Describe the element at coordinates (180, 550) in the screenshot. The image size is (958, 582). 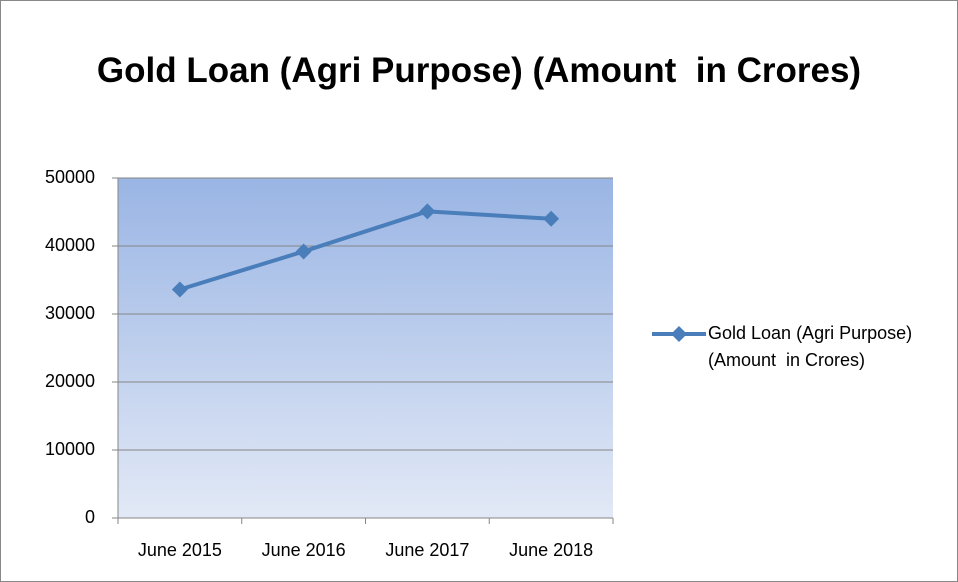
I see `x-tick-label: June 2015` at that location.